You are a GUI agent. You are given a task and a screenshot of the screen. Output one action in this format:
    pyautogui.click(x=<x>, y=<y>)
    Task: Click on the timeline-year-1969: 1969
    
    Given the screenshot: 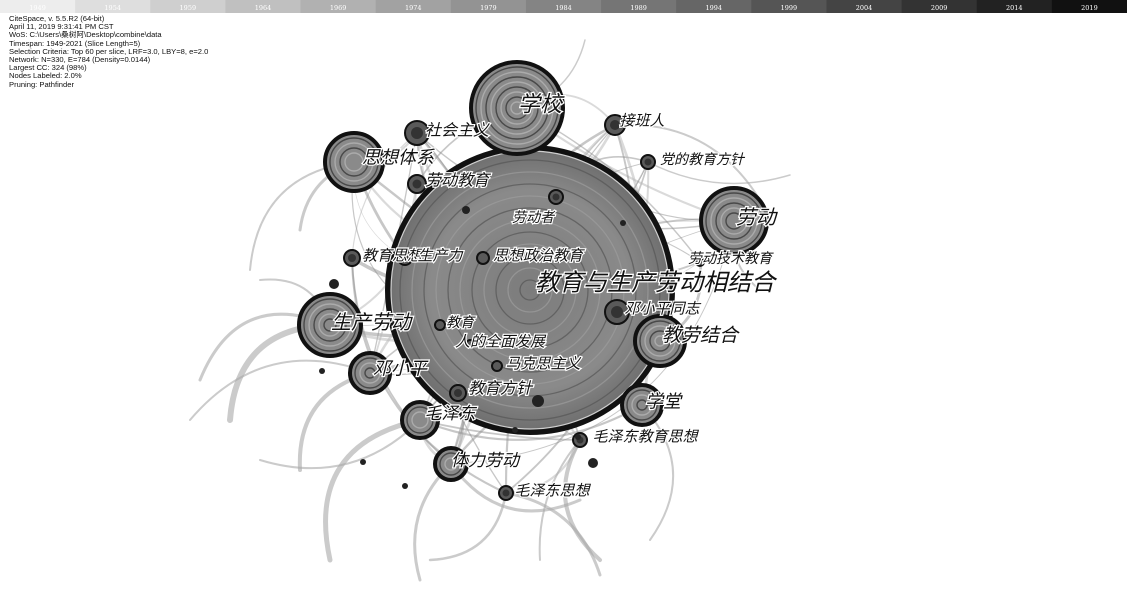 What is the action you would take?
    pyautogui.click(x=338, y=8)
    